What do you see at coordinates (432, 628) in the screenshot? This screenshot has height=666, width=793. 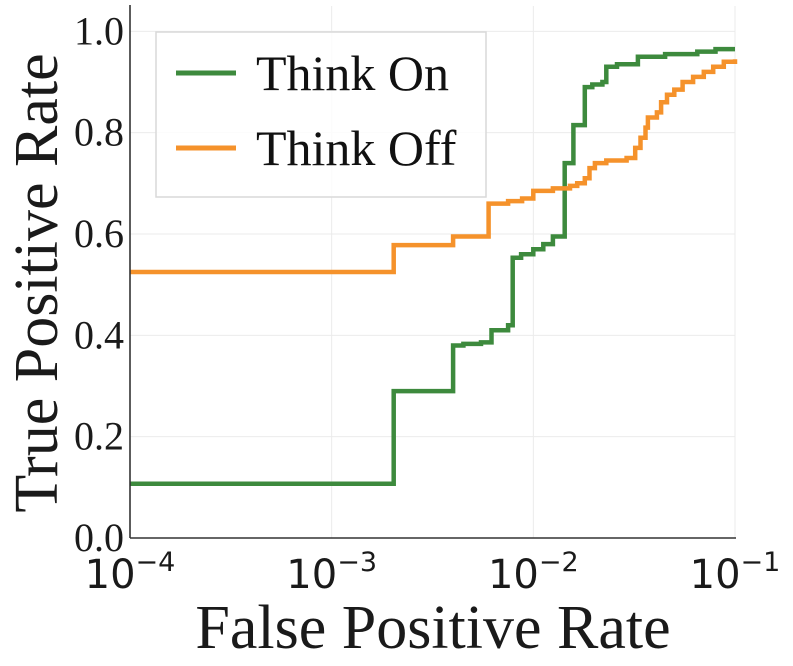 I see `x-axis-label: False Positive Rate` at bounding box center [432, 628].